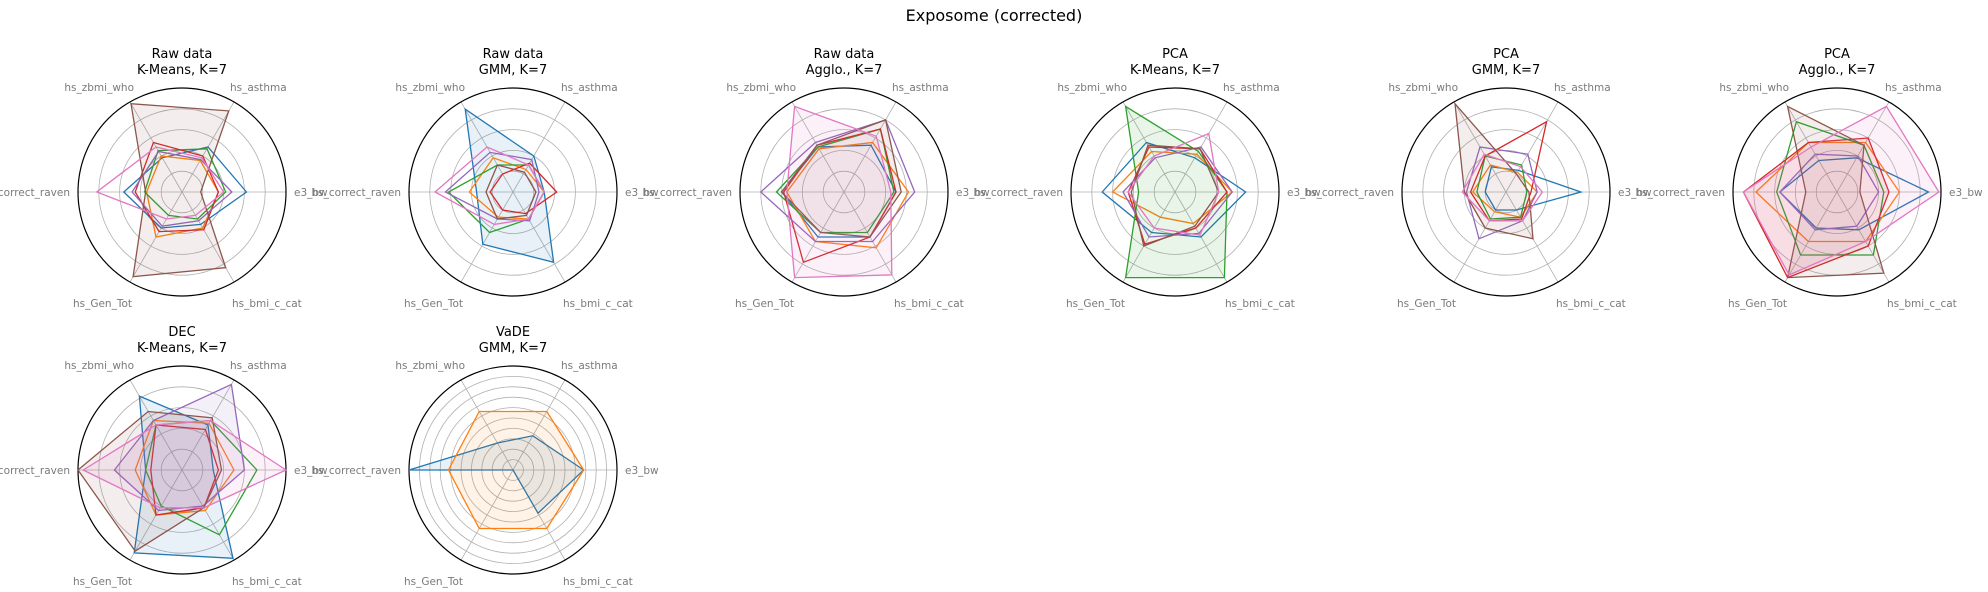  What do you see at coordinates (513, 332) in the screenshot?
I see `chart-title-line1: VaDE` at bounding box center [513, 332].